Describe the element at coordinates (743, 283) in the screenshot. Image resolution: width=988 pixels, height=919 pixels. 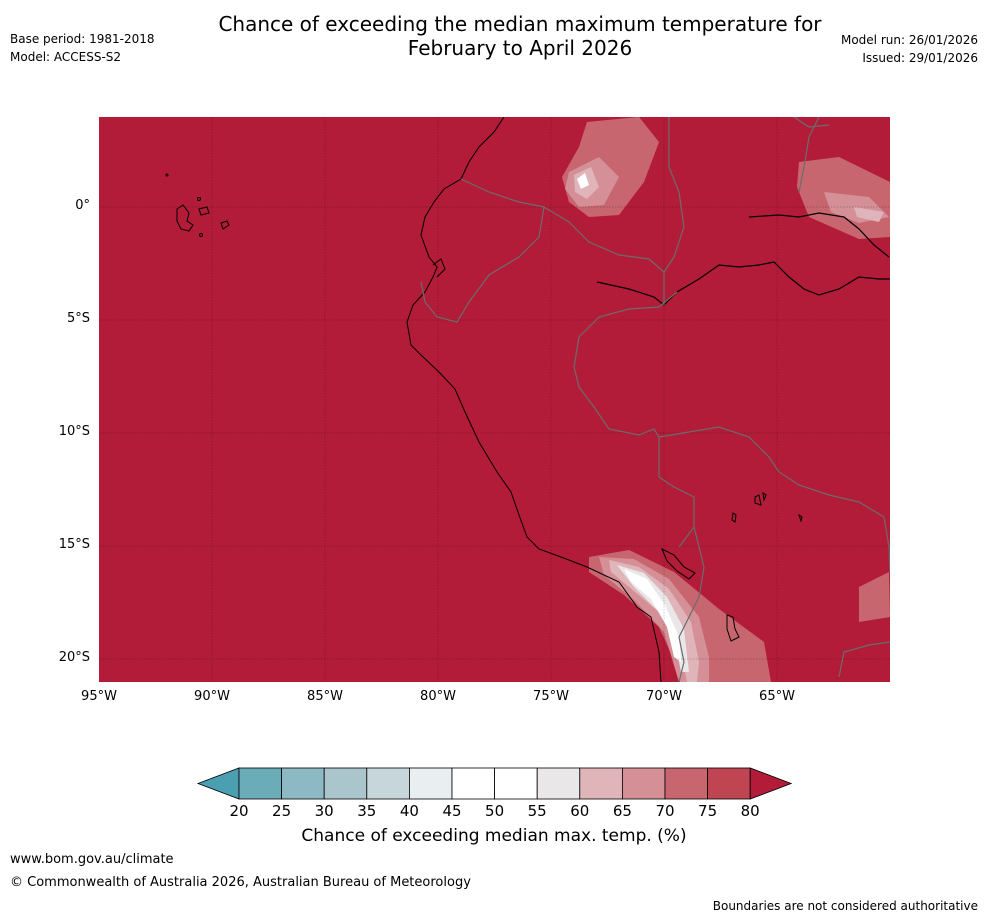
I see `river` at that location.